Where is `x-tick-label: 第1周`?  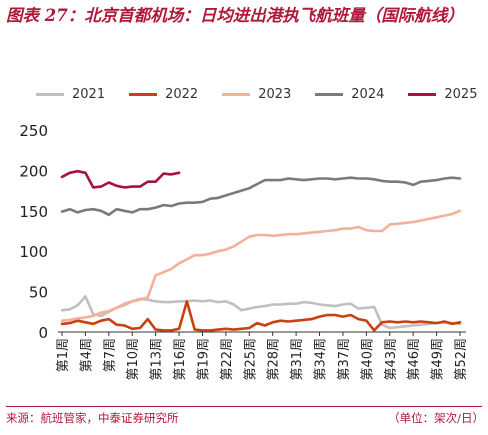
x-tick-label: 第1周 is located at coordinates (63, 355).